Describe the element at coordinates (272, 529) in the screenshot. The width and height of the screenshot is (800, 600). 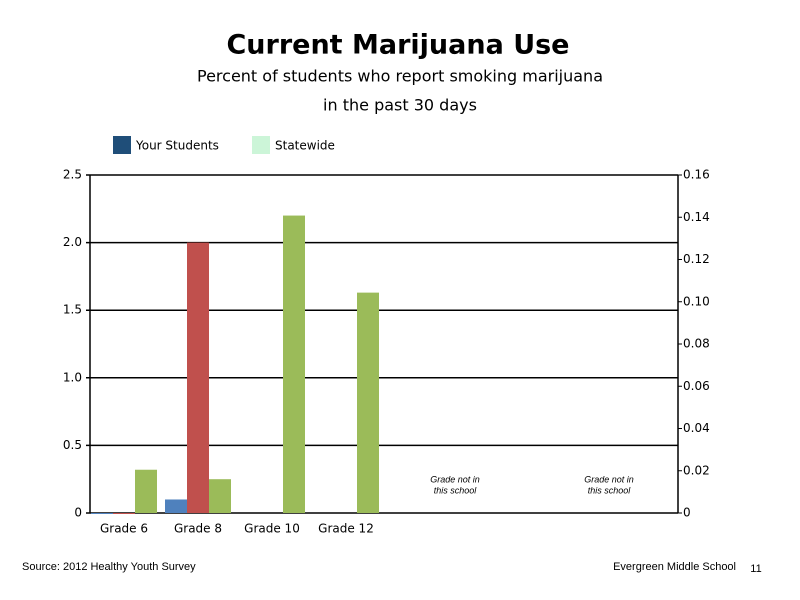
I see `x-tick-label: Grade 10` at that location.